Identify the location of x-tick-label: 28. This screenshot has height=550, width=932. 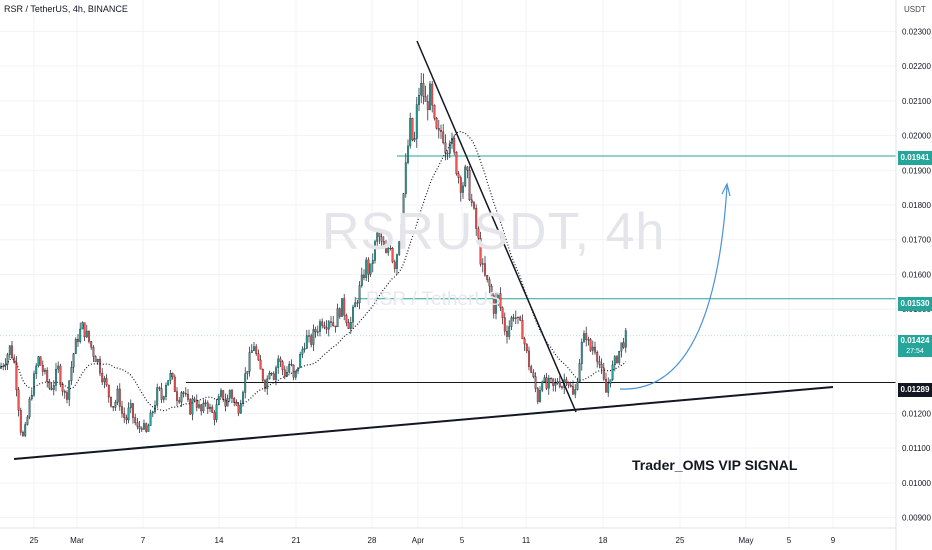
(372, 540).